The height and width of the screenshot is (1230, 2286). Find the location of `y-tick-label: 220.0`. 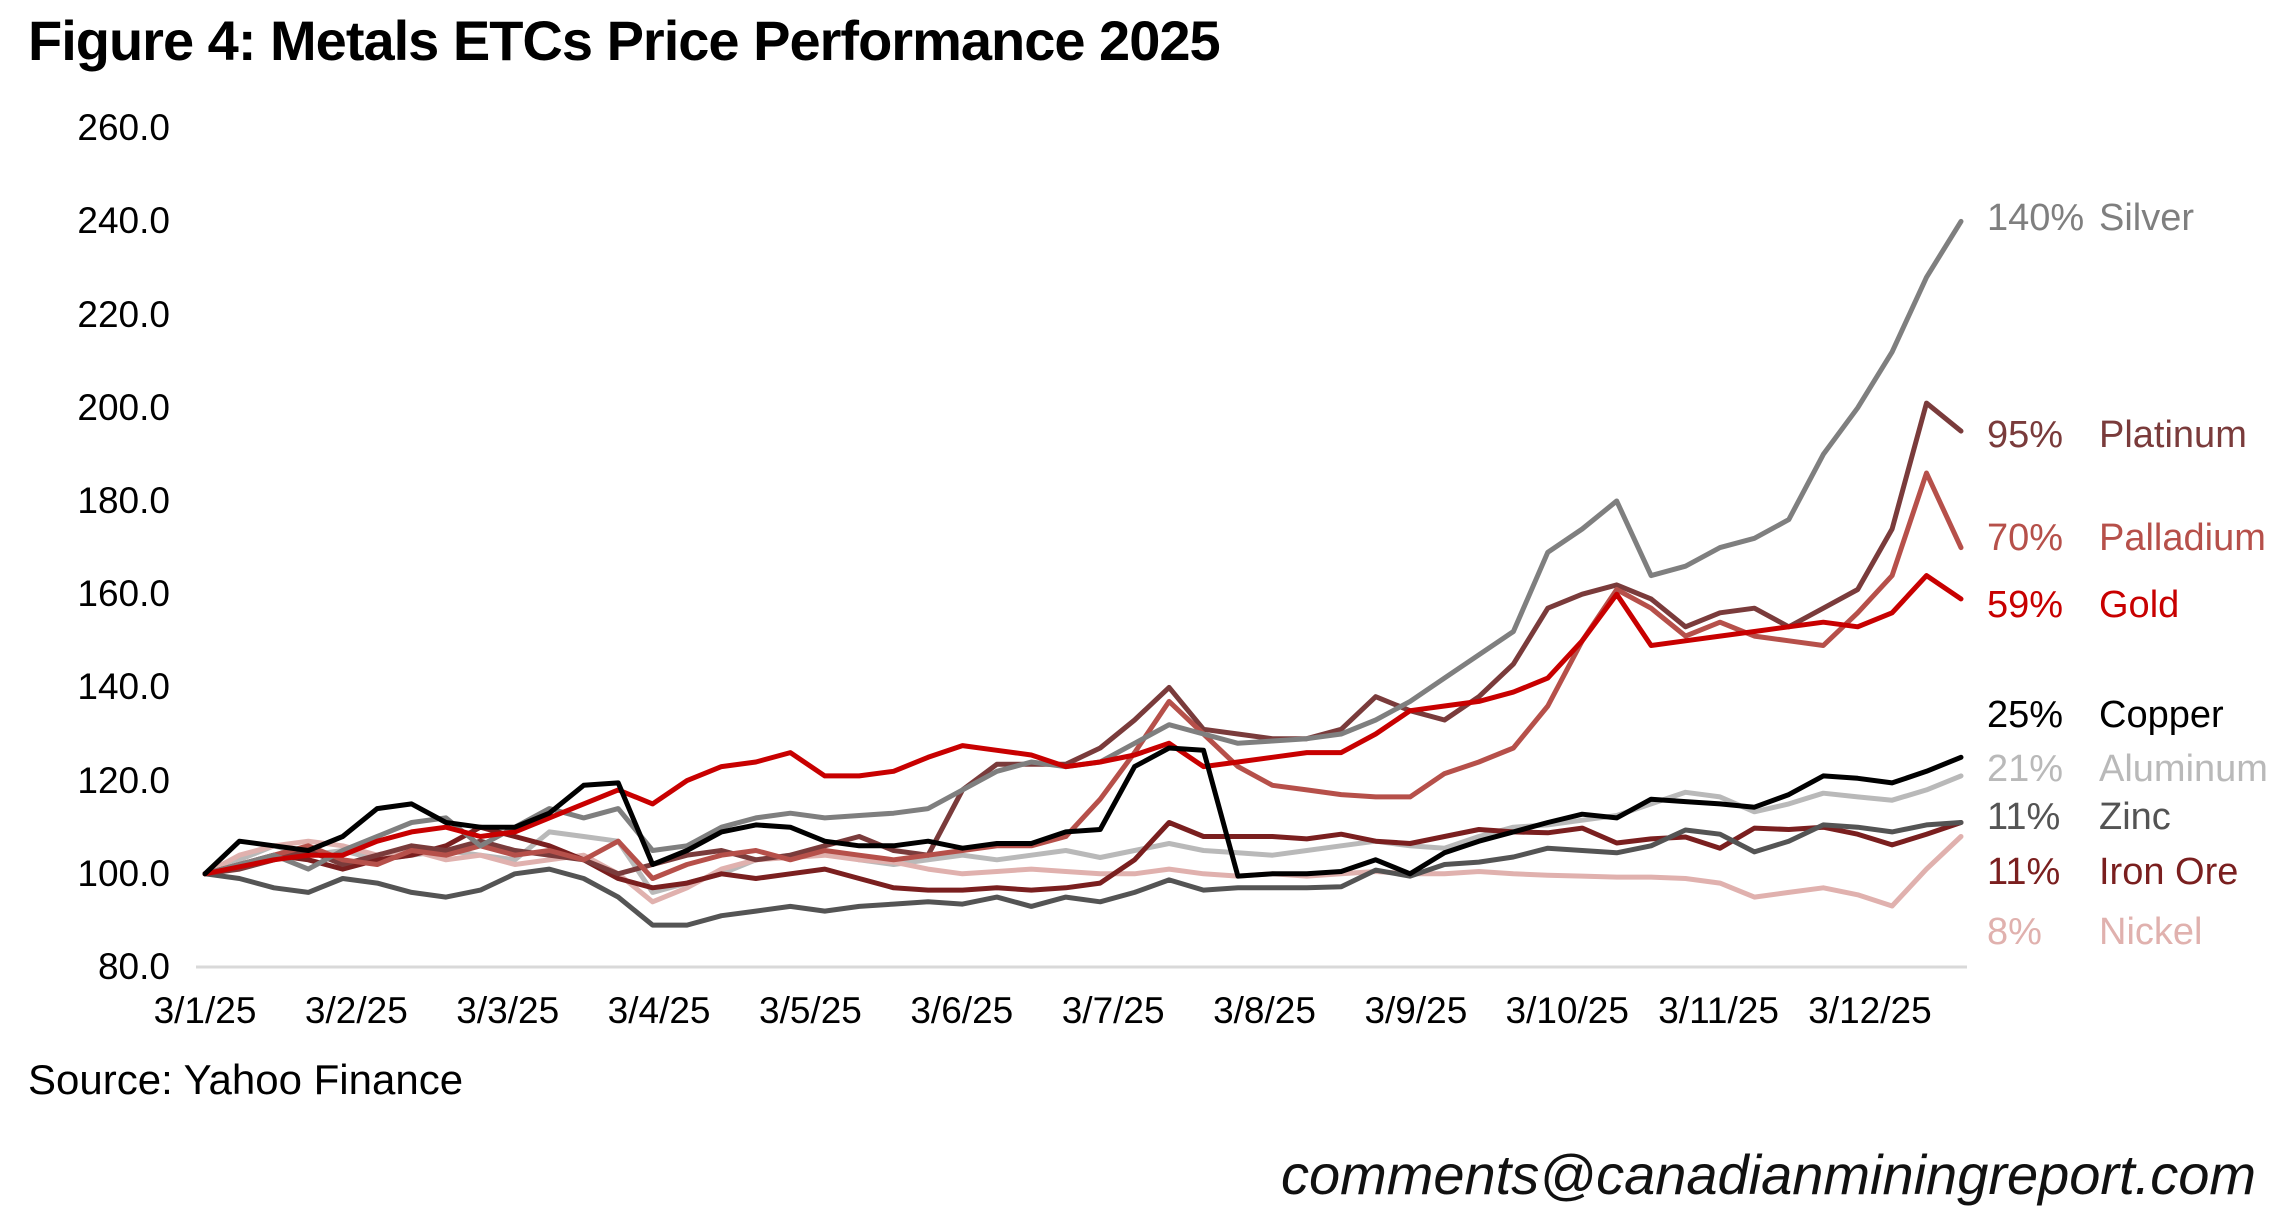

y-tick-label: 220.0 is located at coordinates (123, 314).